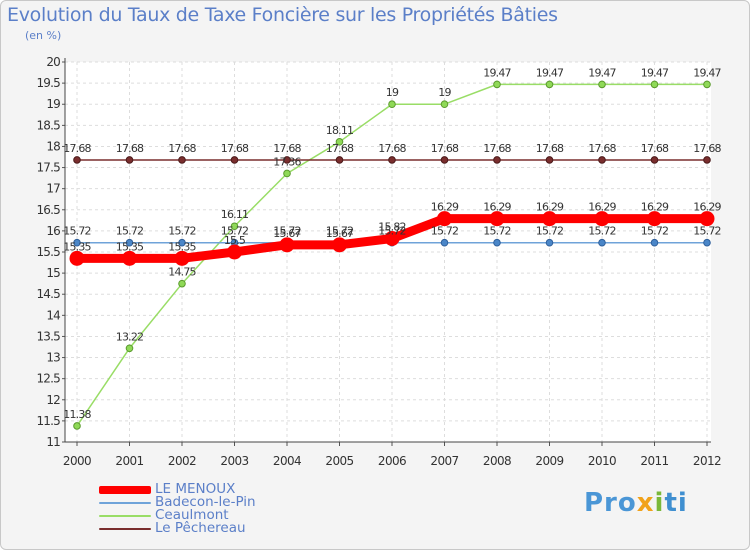  I want to click on legend-swatch-le-menoux, so click(125, 490).